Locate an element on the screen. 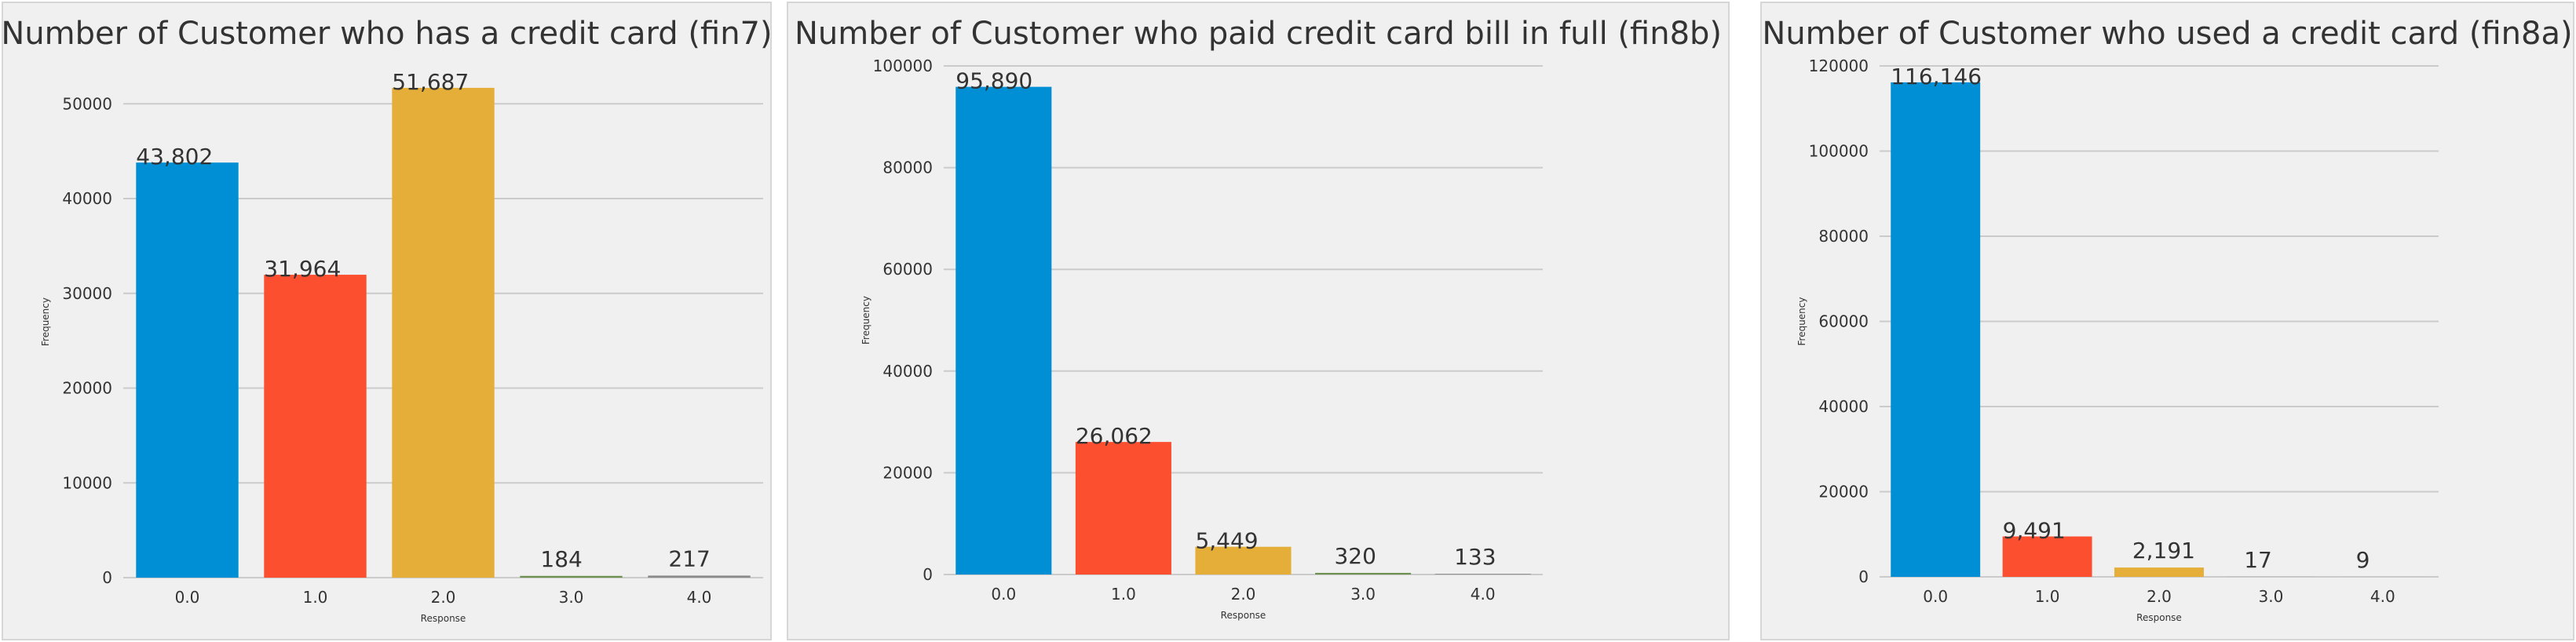 The width and height of the screenshot is (2576, 642). value-label: 184 is located at coordinates (561, 559).